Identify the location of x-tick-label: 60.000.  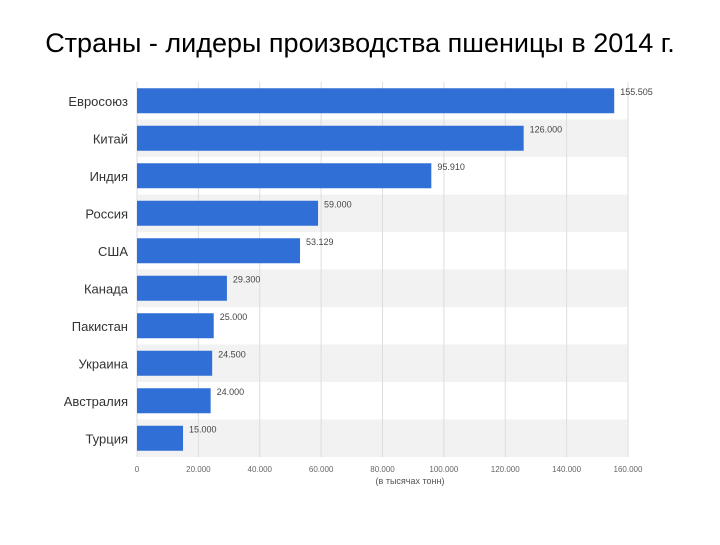
(321, 469).